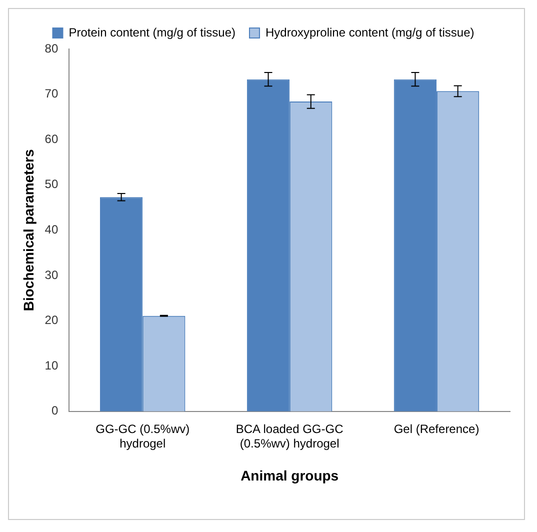  Describe the element at coordinates (152, 32) in the screenshot. I see `legend-label: Protein content (mg/g of tissue)` at that location.